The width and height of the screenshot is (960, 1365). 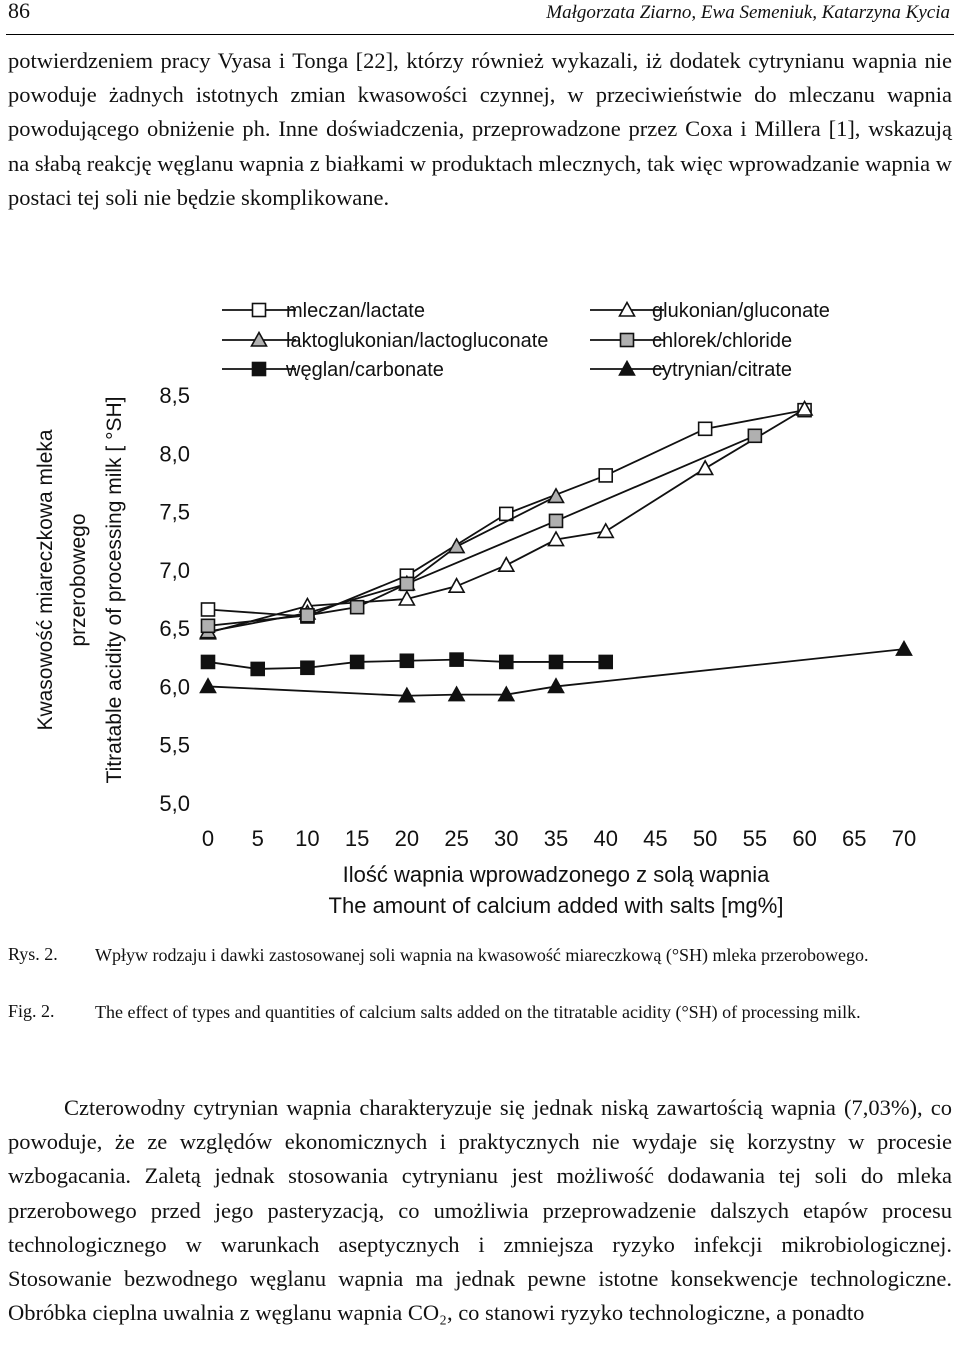 I want to click on legend-label: chlorek/chloride, so click(x=722, y=341).